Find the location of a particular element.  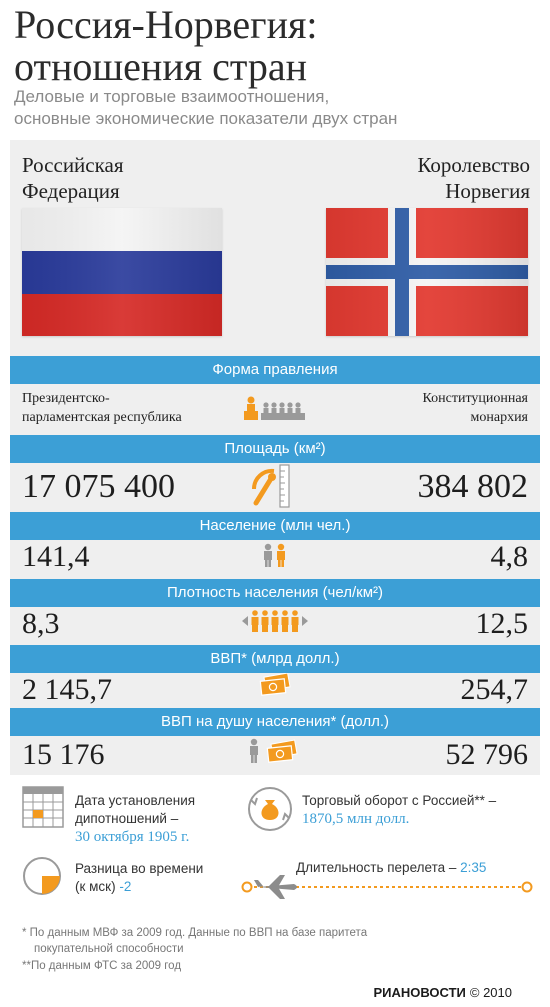

gdp-russia-value: 2 145,7 is located at coordinates (67, 689).